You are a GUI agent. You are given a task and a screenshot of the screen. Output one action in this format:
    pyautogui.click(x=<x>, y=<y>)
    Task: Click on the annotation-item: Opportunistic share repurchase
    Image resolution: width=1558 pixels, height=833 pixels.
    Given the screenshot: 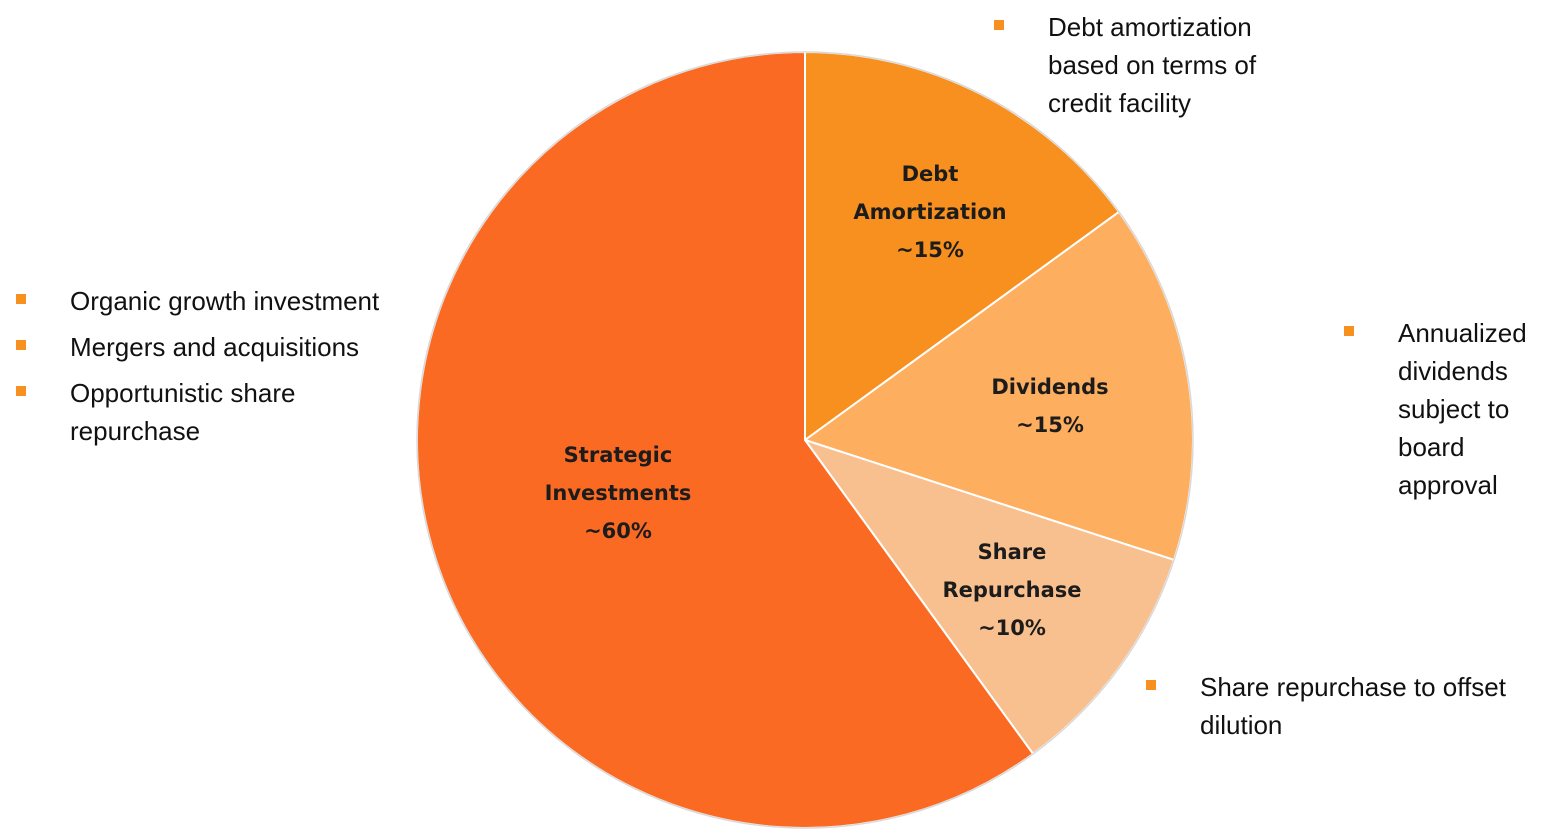 What is the action you would take?
    pyautogui.click(x=198, y=412)
    